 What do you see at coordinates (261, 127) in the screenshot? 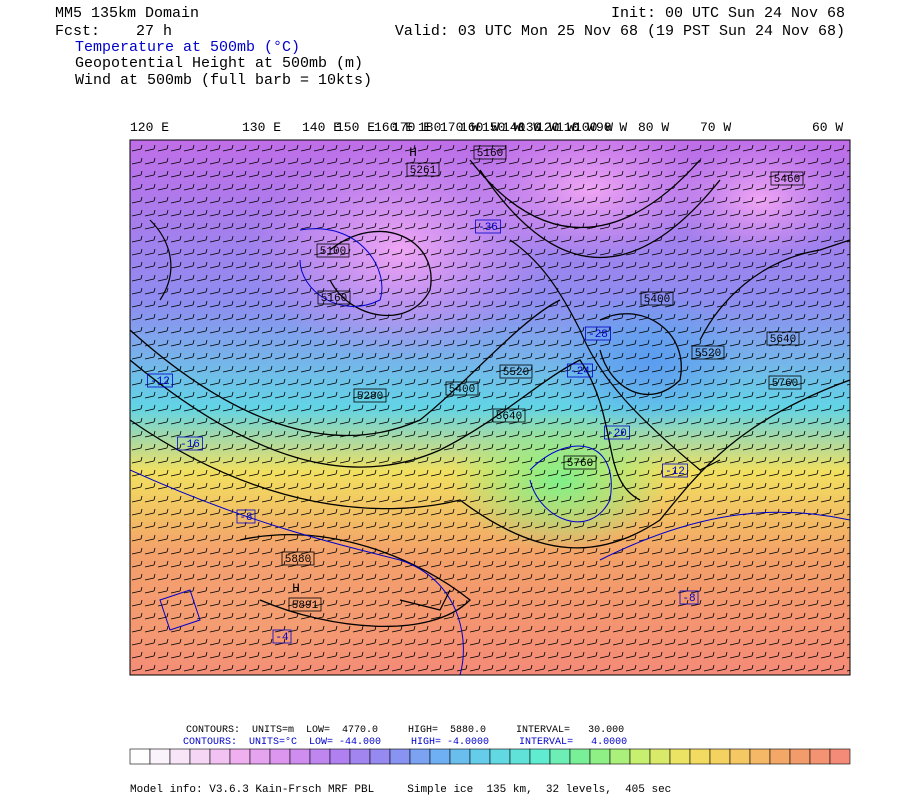
I see `longitude-label: 130 E` at bounding box center [261, 127].